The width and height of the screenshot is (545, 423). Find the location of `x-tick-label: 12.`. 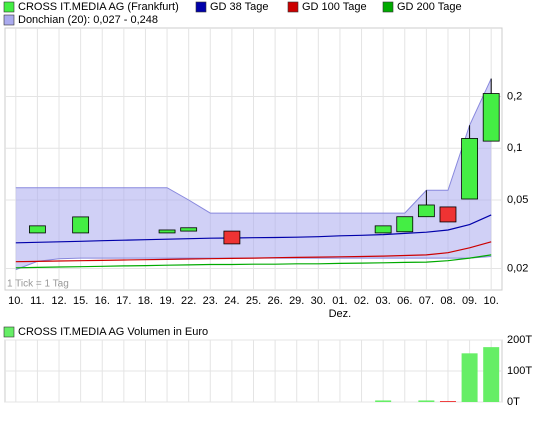

x-tick-label: 12. is located at coordinates (58, 301).